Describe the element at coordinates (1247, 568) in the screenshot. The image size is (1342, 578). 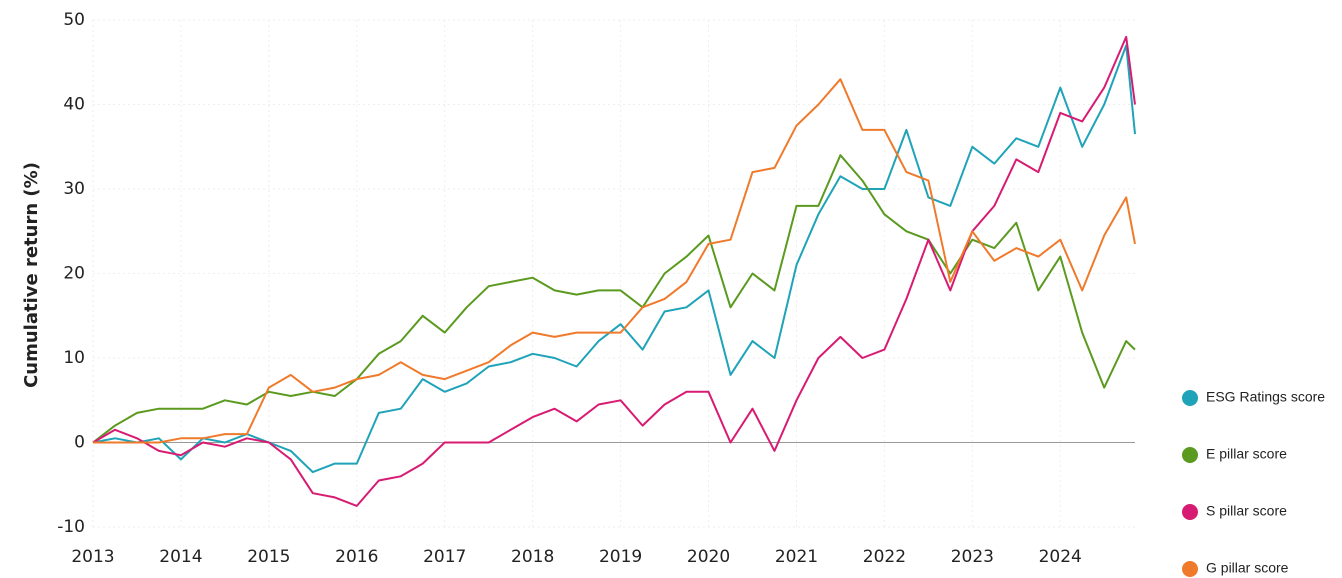
I see `legend-label: G pillar score` at that location.